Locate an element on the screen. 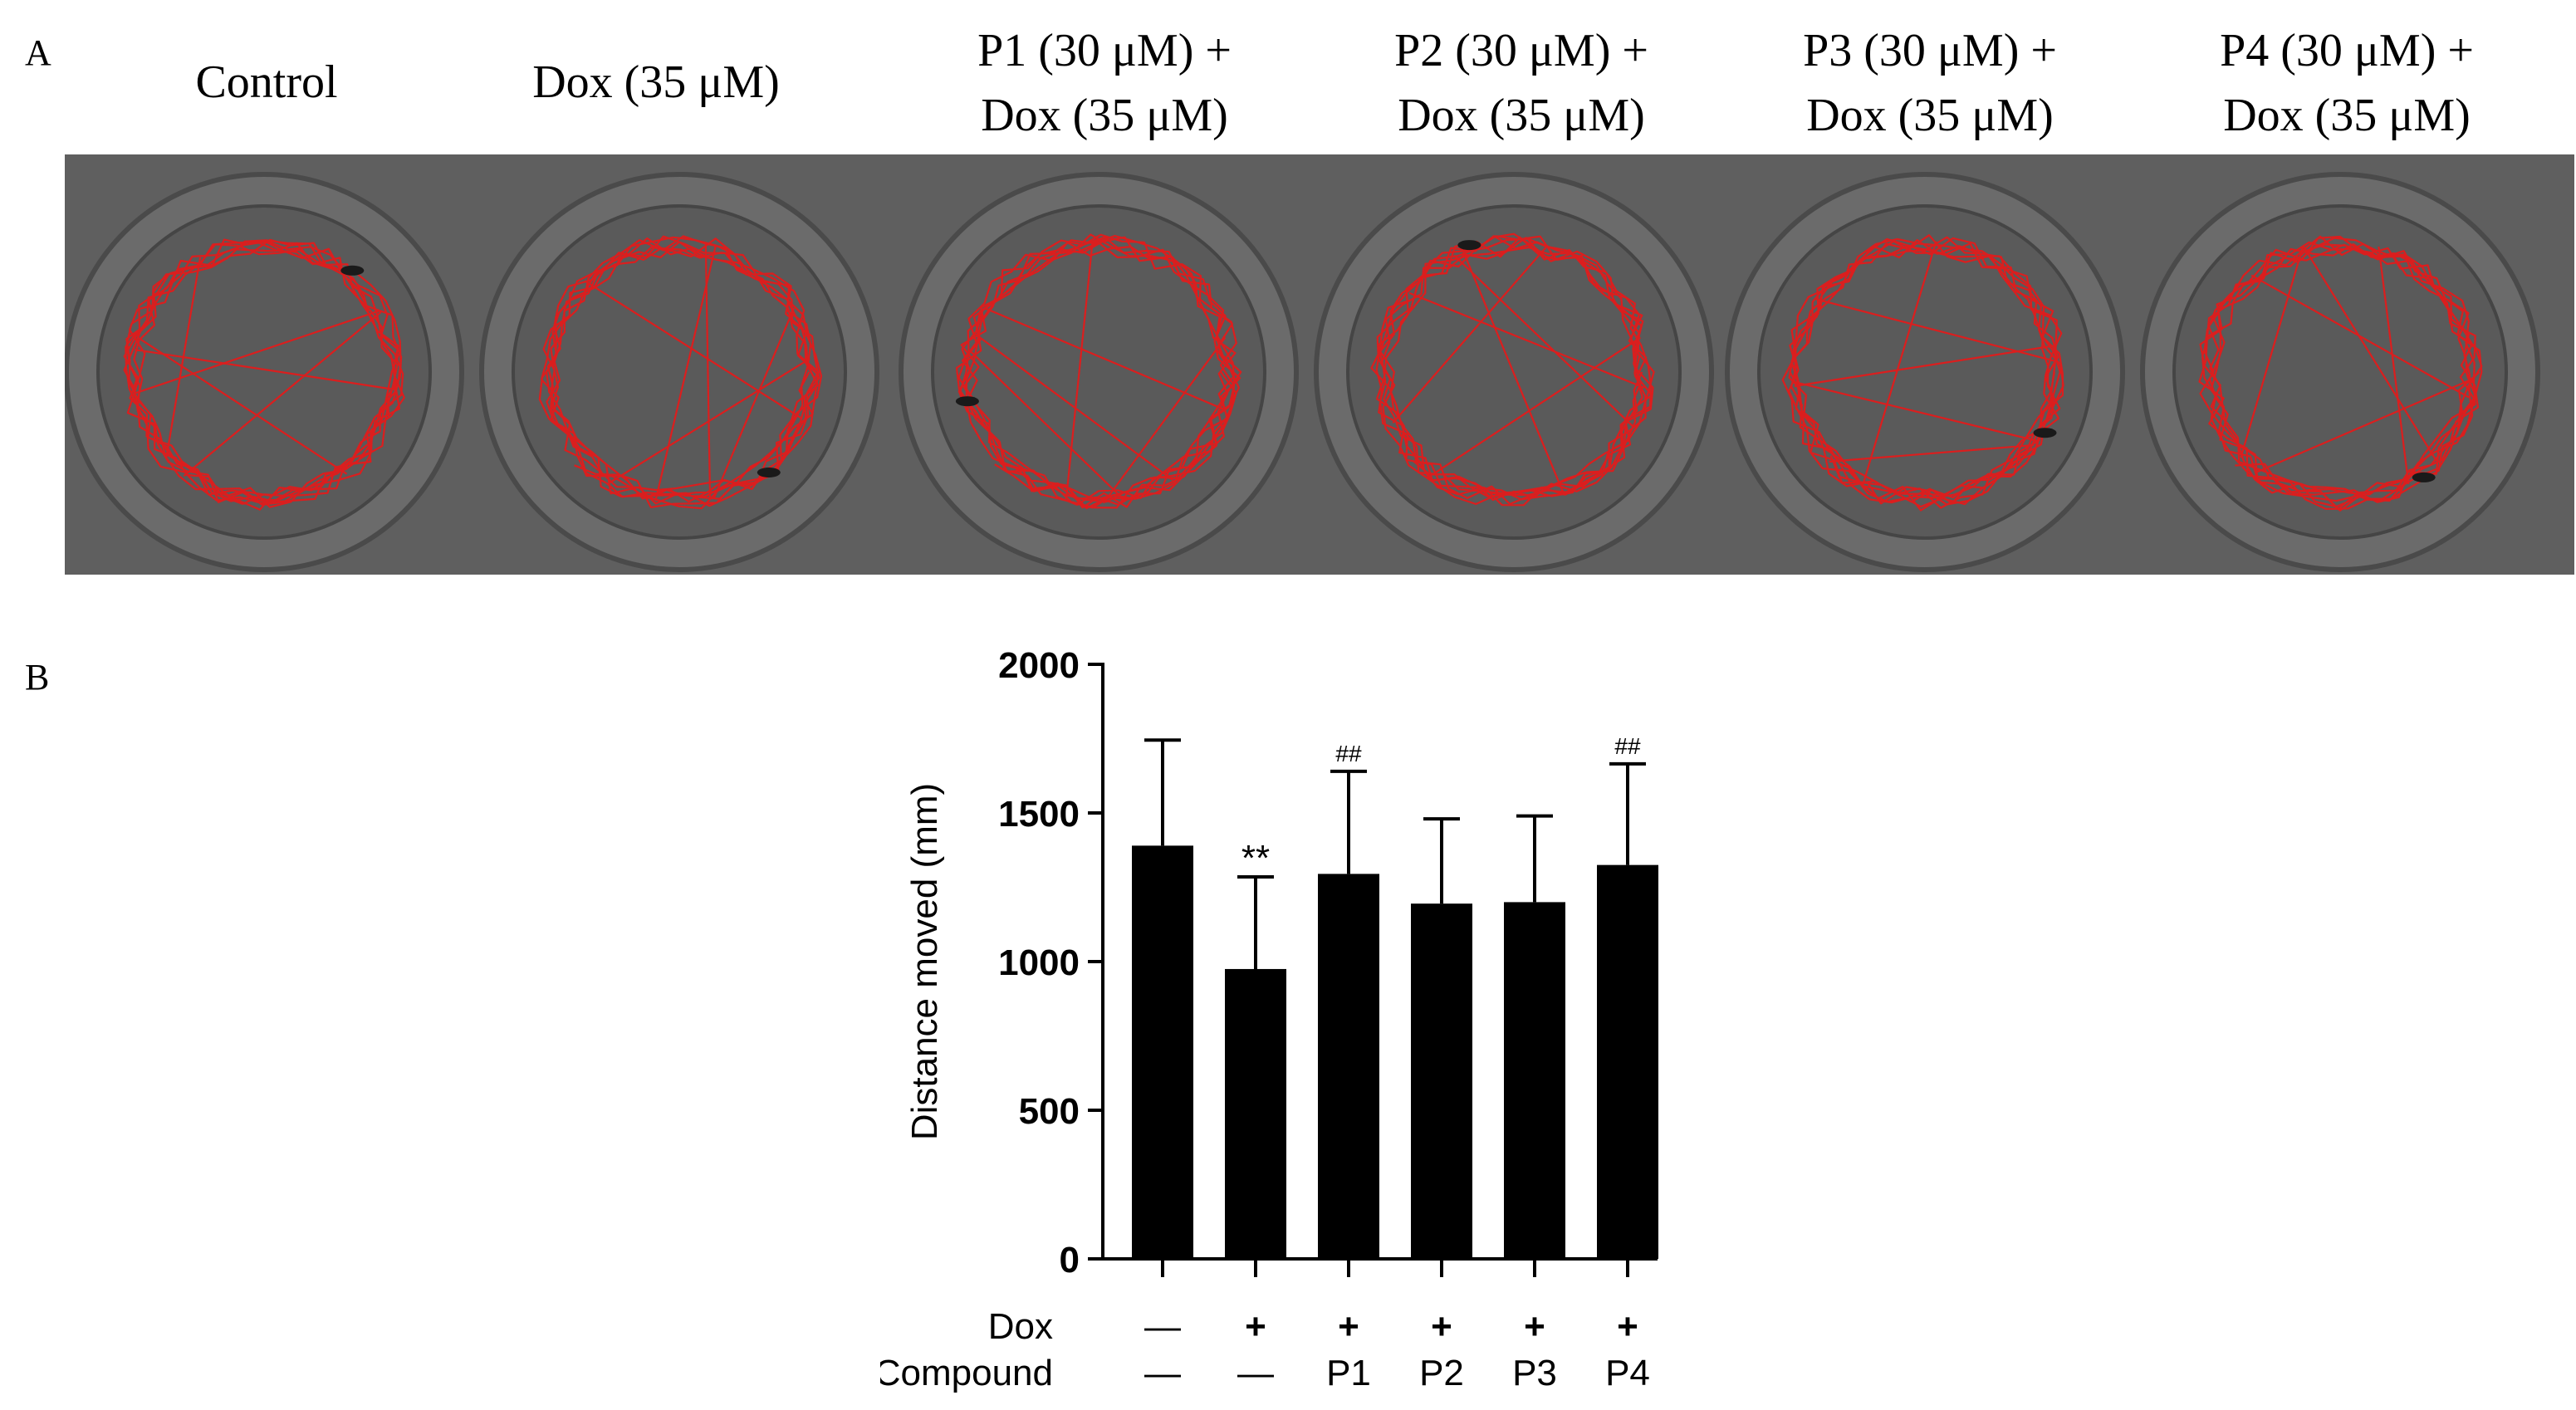  group-label-control: Control is located at coordinates (266, 82).